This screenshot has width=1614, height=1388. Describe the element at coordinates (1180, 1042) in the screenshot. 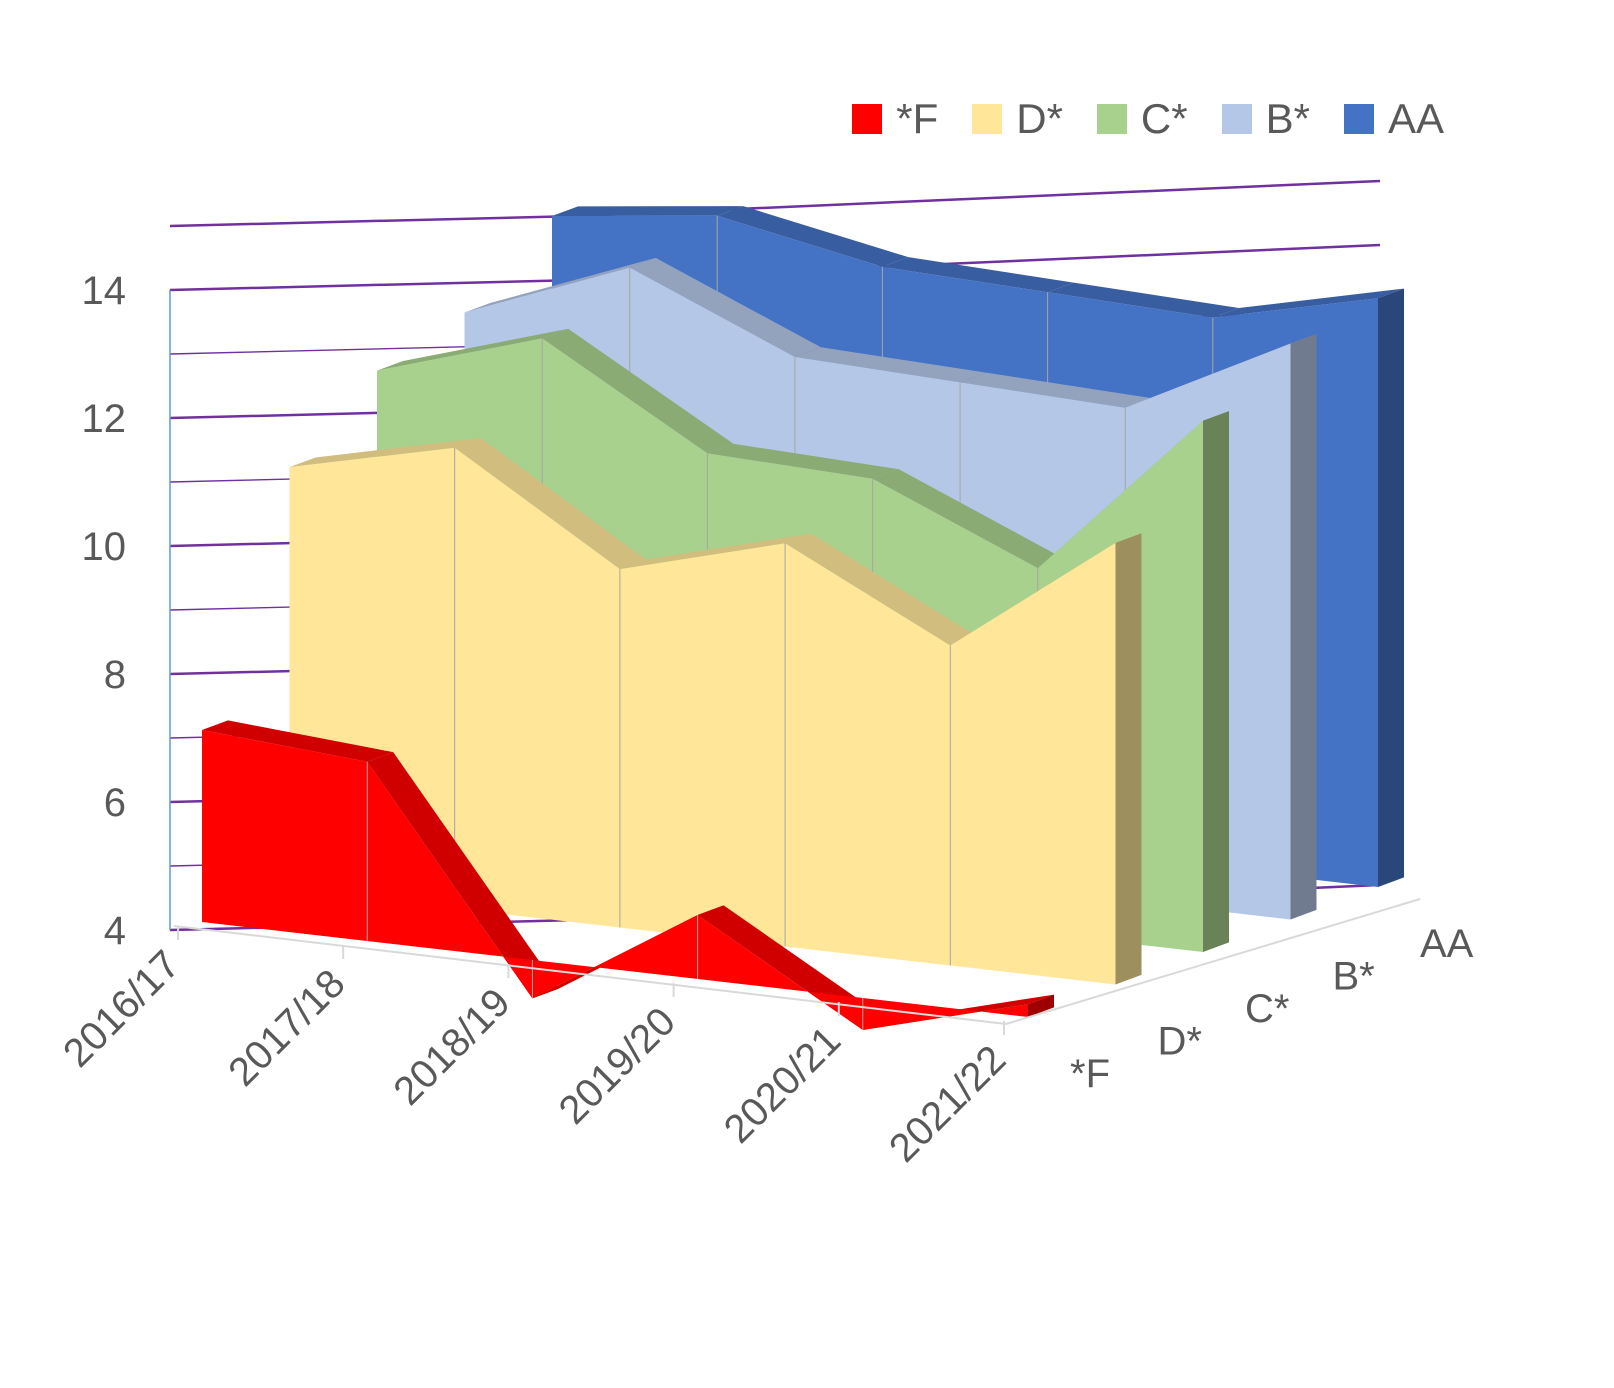

I see `depth-tick-label: D*` at that location.